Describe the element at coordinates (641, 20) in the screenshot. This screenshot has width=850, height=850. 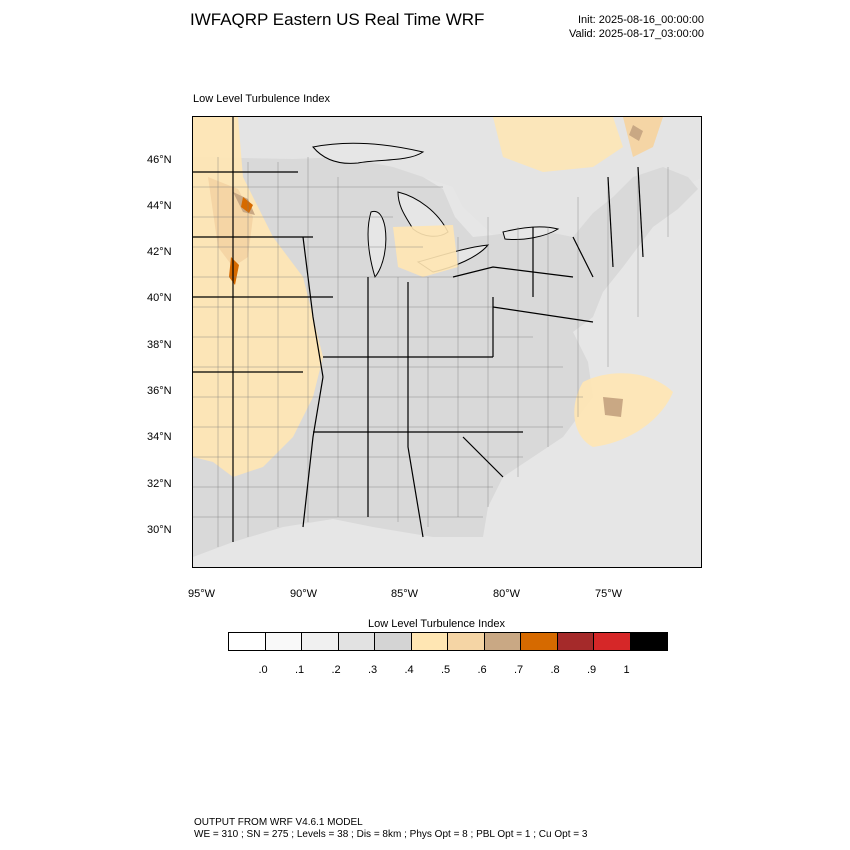
I see `init-time: Init: 2025-08-16_00:00:00` at that location.